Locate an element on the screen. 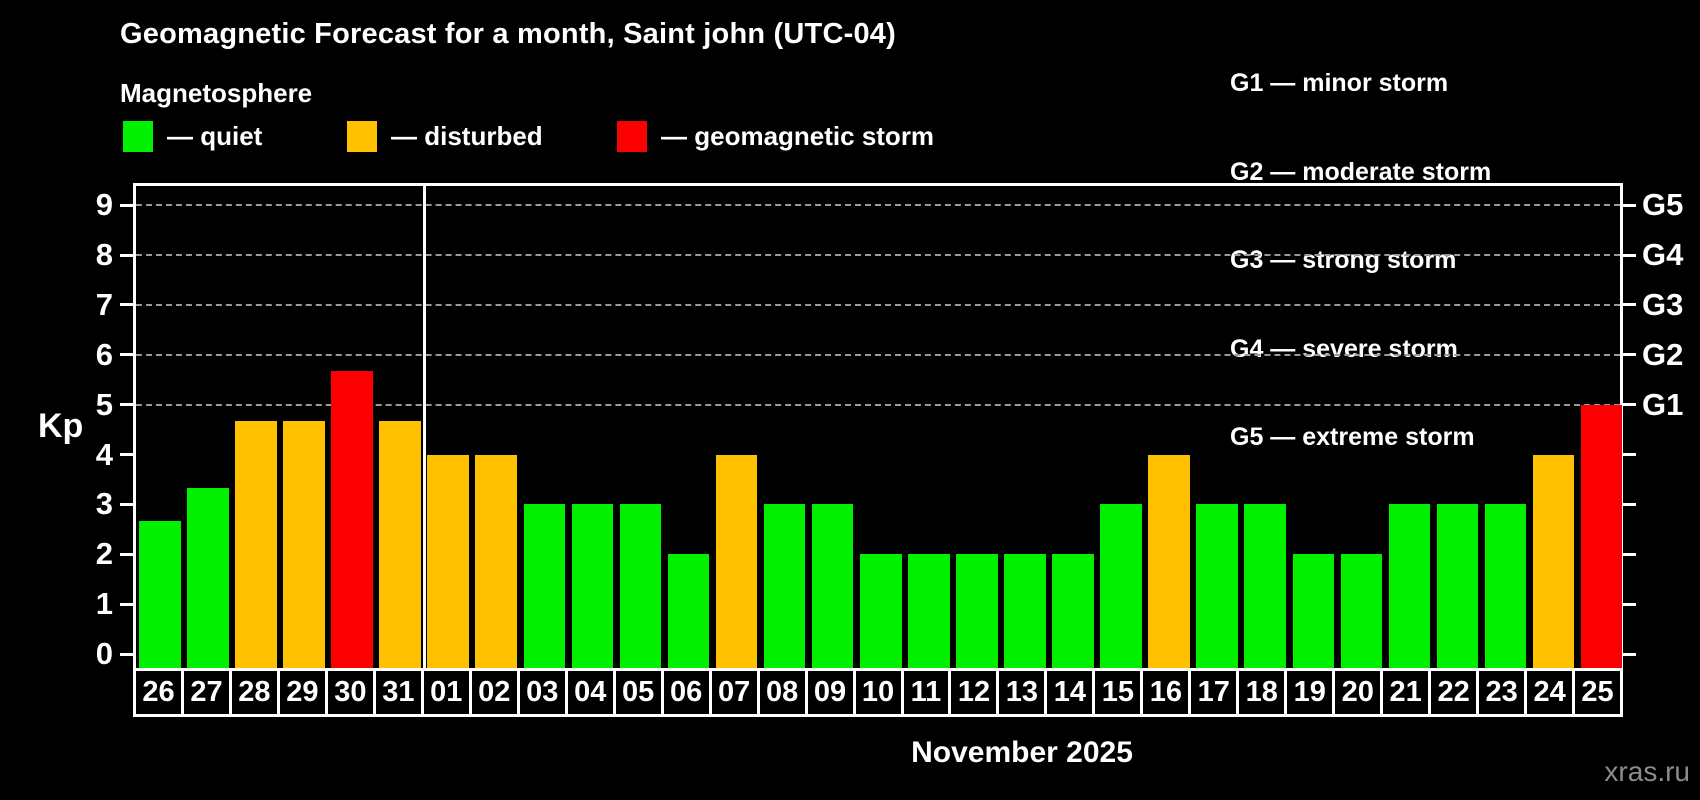  day-label-cell-31: 31 is located at coordinates (396, 692).